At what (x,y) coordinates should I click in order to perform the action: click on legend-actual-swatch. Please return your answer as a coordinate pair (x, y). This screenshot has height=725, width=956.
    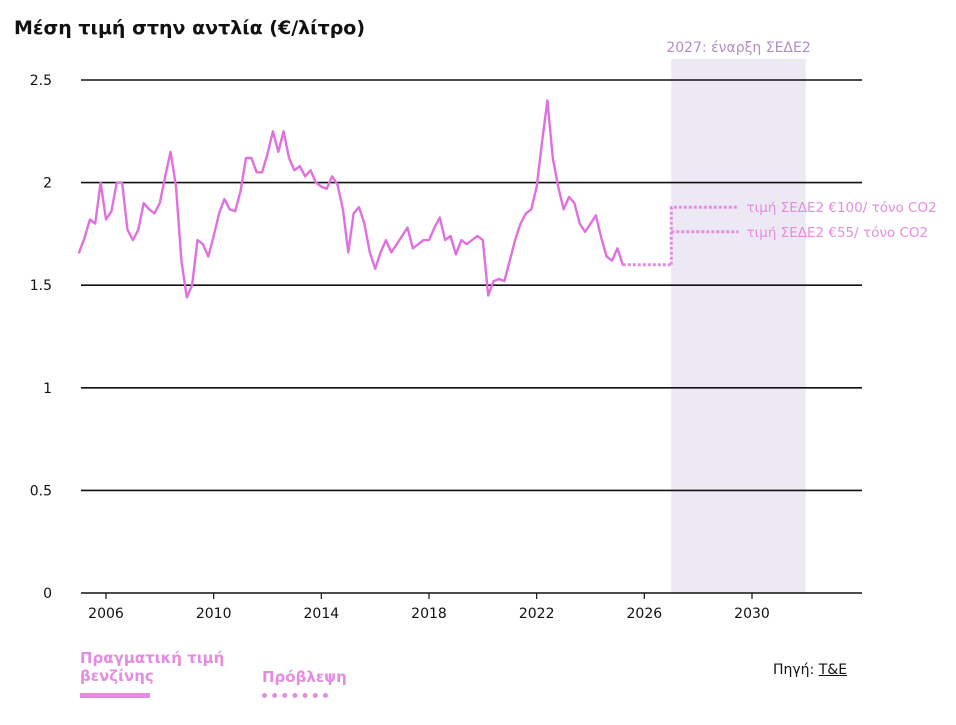
    Looking at the image, I should click on (115, 695).